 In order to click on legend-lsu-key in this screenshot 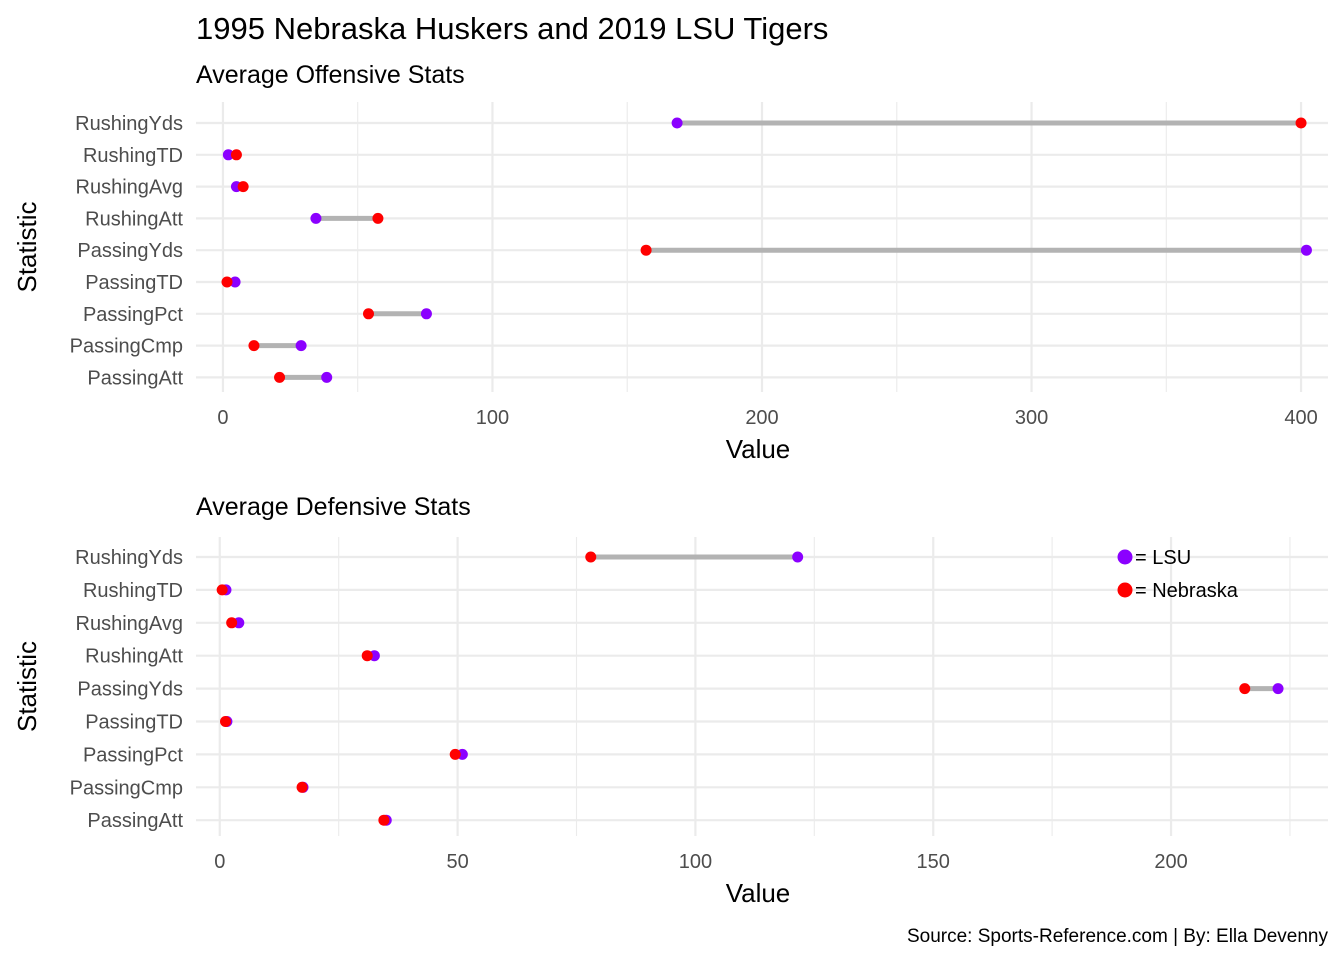, I will do `click(1125, 557)`.